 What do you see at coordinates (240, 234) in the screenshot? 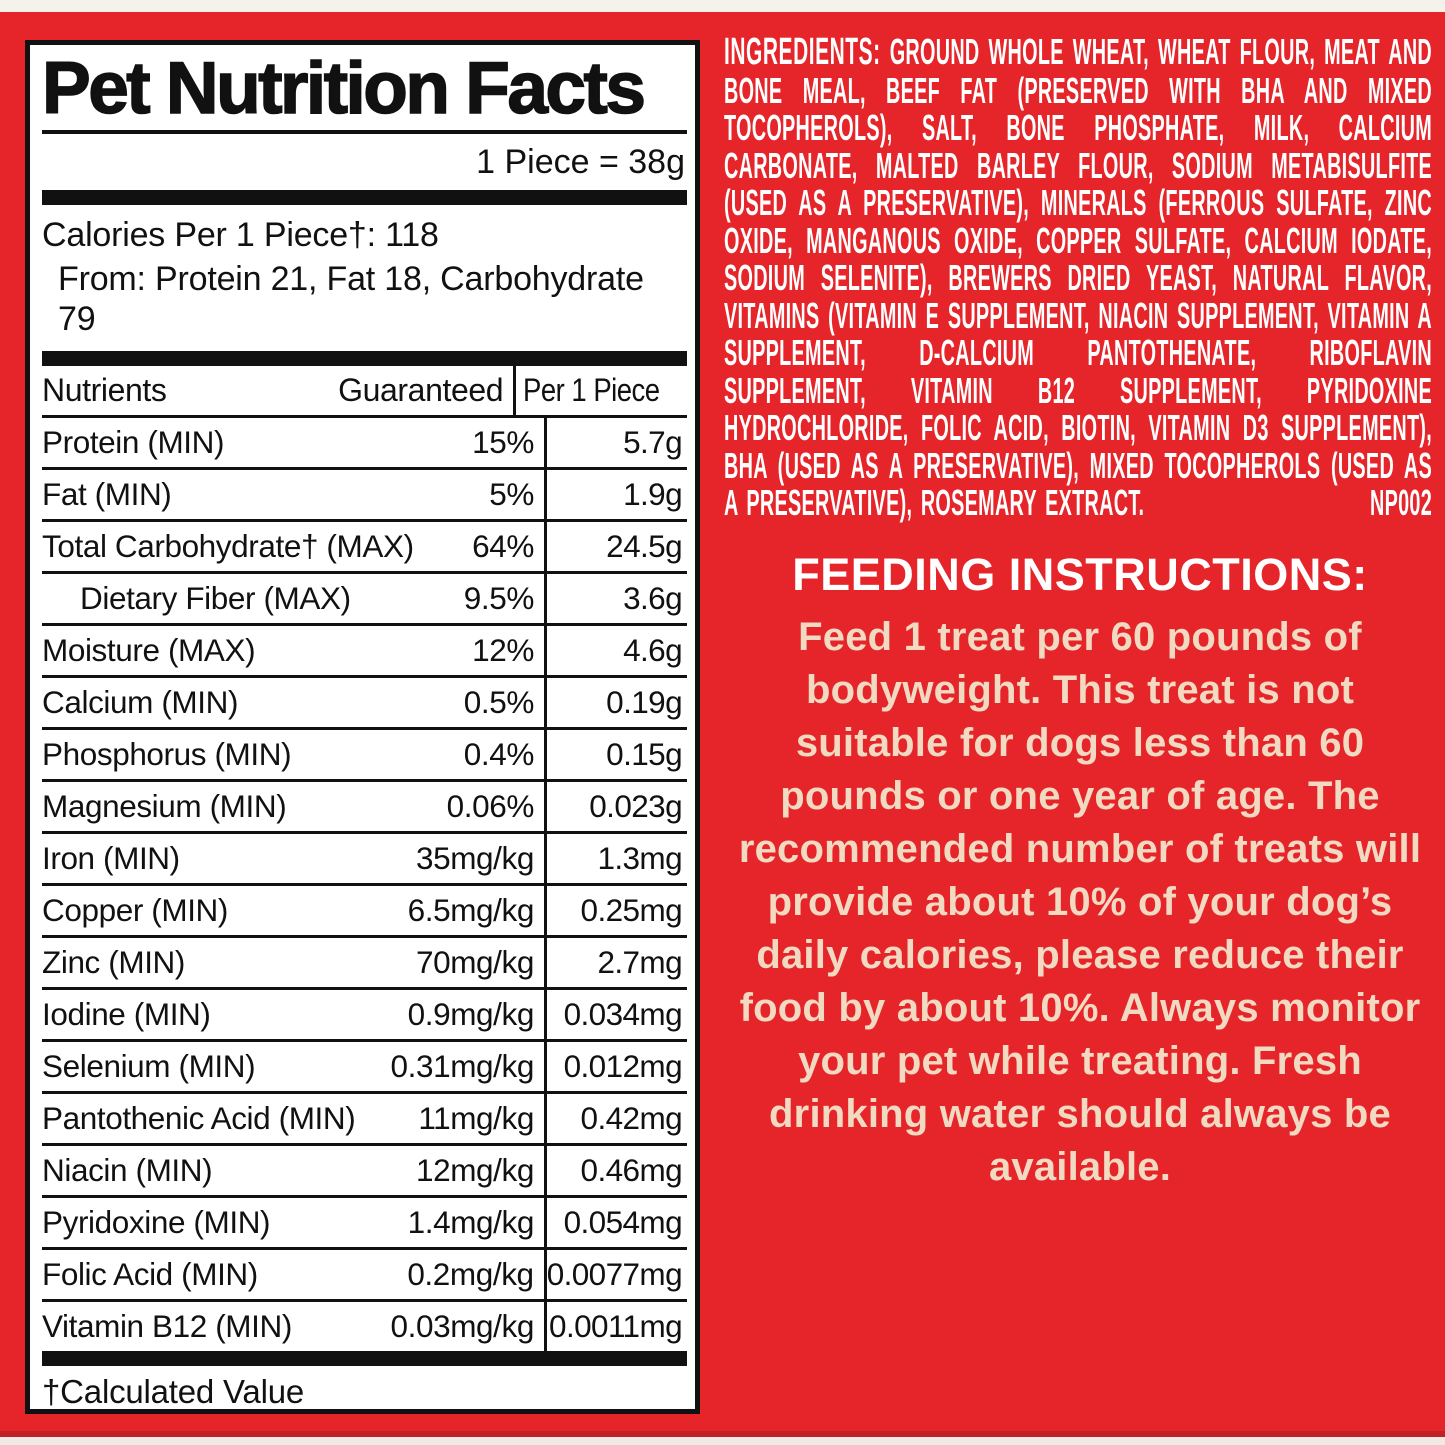
I see `calories-line: Calories Per 1 Piece†: 118` at bounding box center [240, 234].